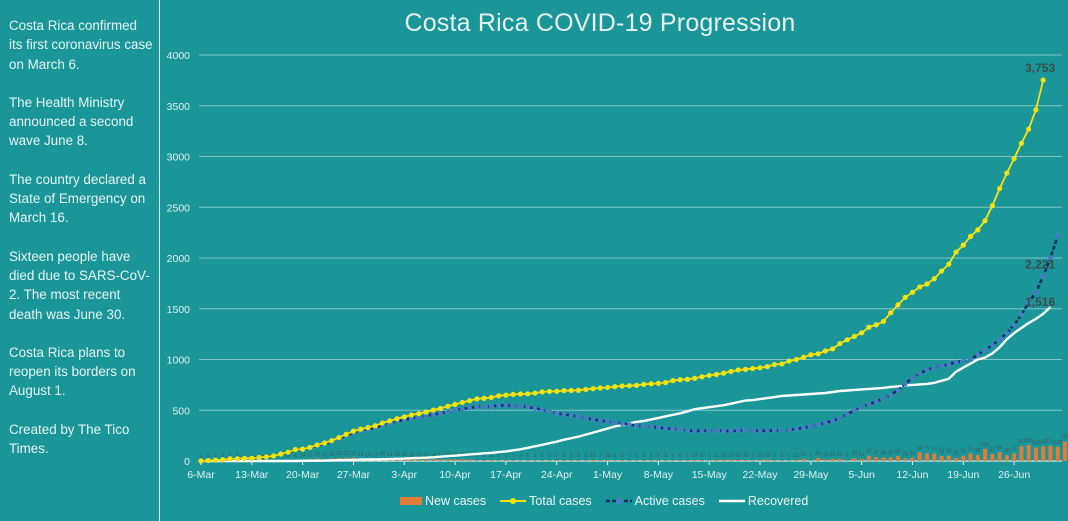  I want to click on new-cases-bar-label: 34, so click(884, 454).